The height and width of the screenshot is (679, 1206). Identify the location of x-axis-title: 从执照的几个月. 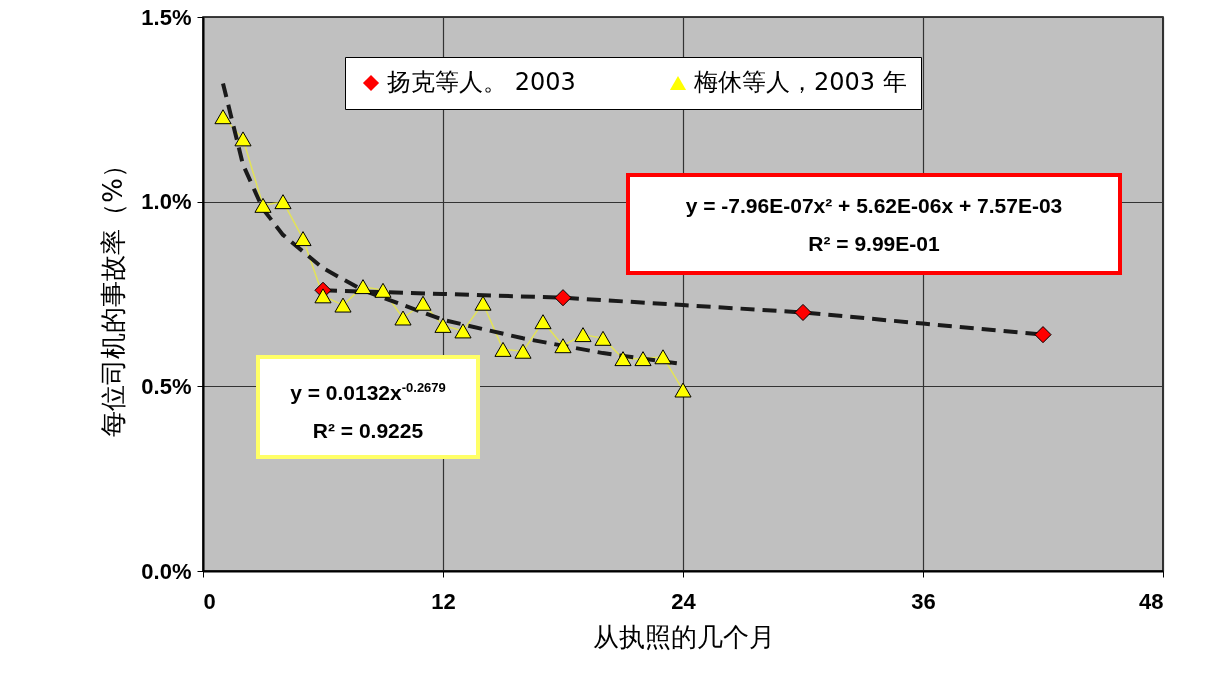
(683, 636).